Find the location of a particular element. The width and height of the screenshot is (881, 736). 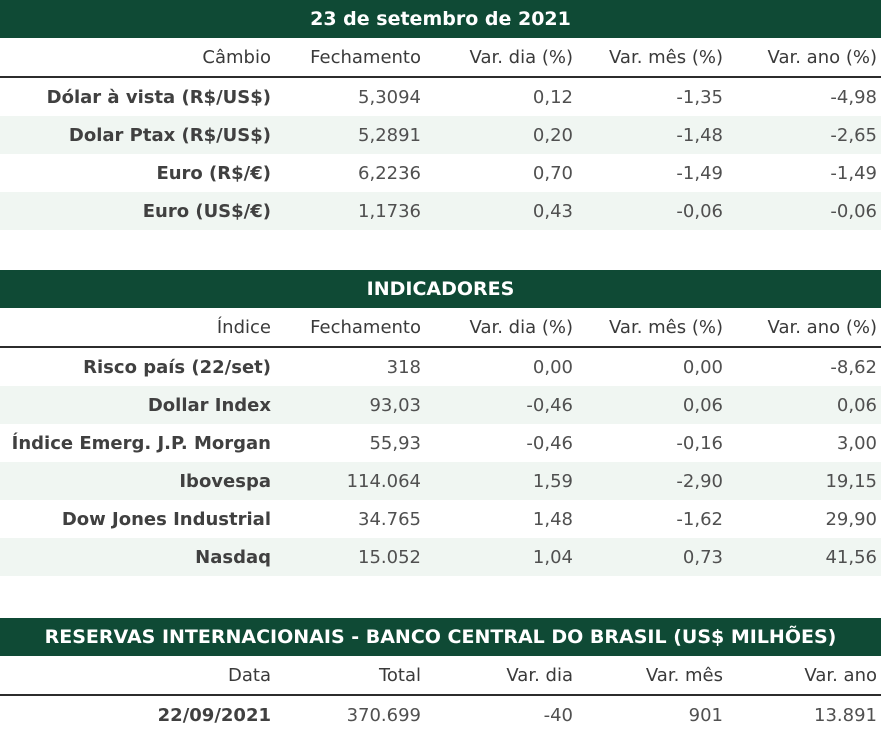

row-label: Euro (R$/€) is located at coordinates (213, 173).